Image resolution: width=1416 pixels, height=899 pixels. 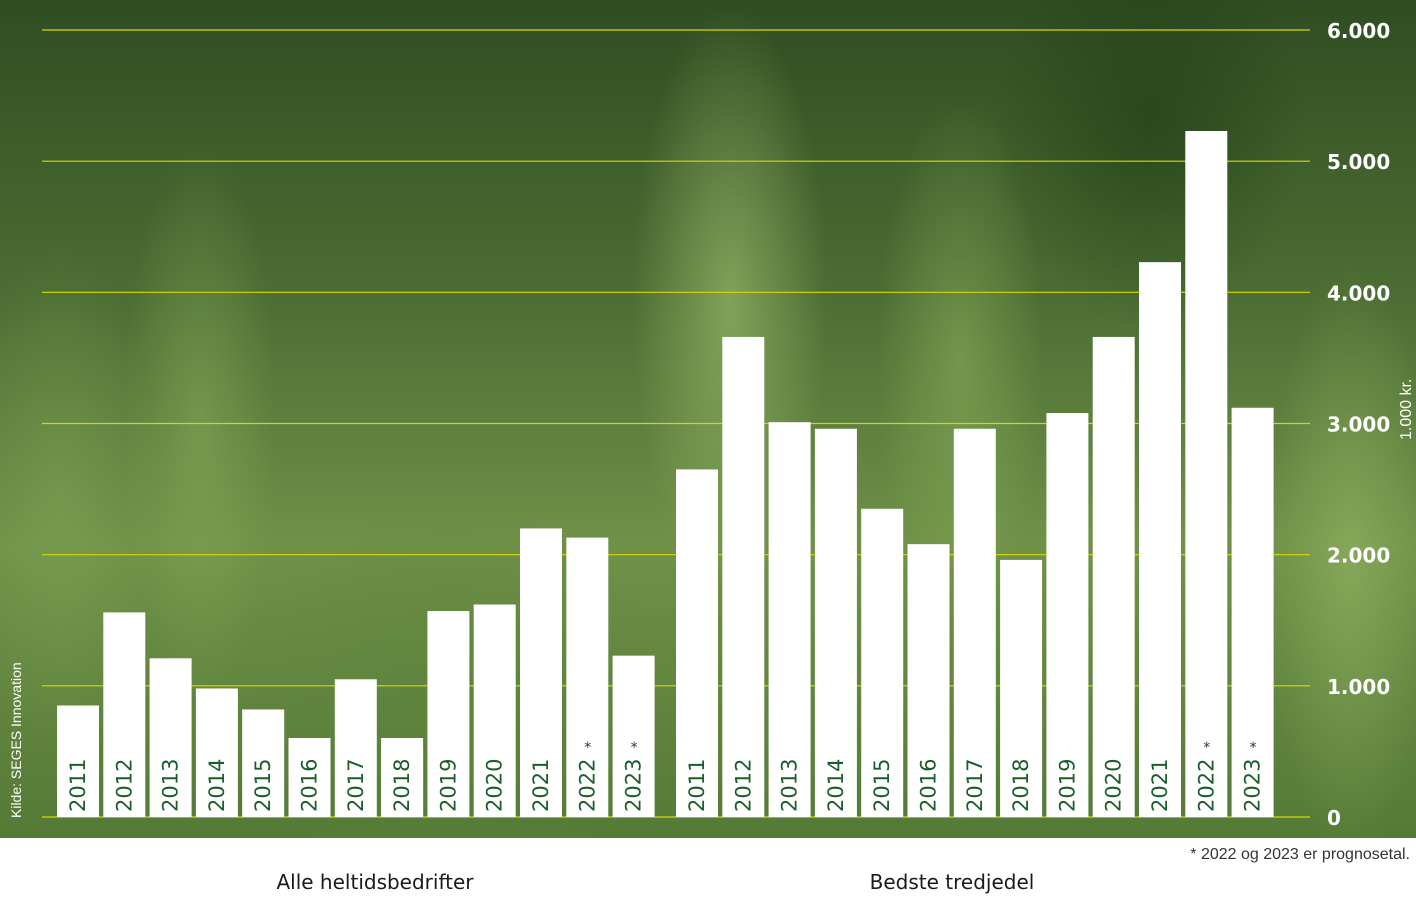 What do you see at coordinates (375, 882) in the screenshot?
I see `group-title-all-farms: Alle heltidsbedrifter` at bounding box center [375, 882].